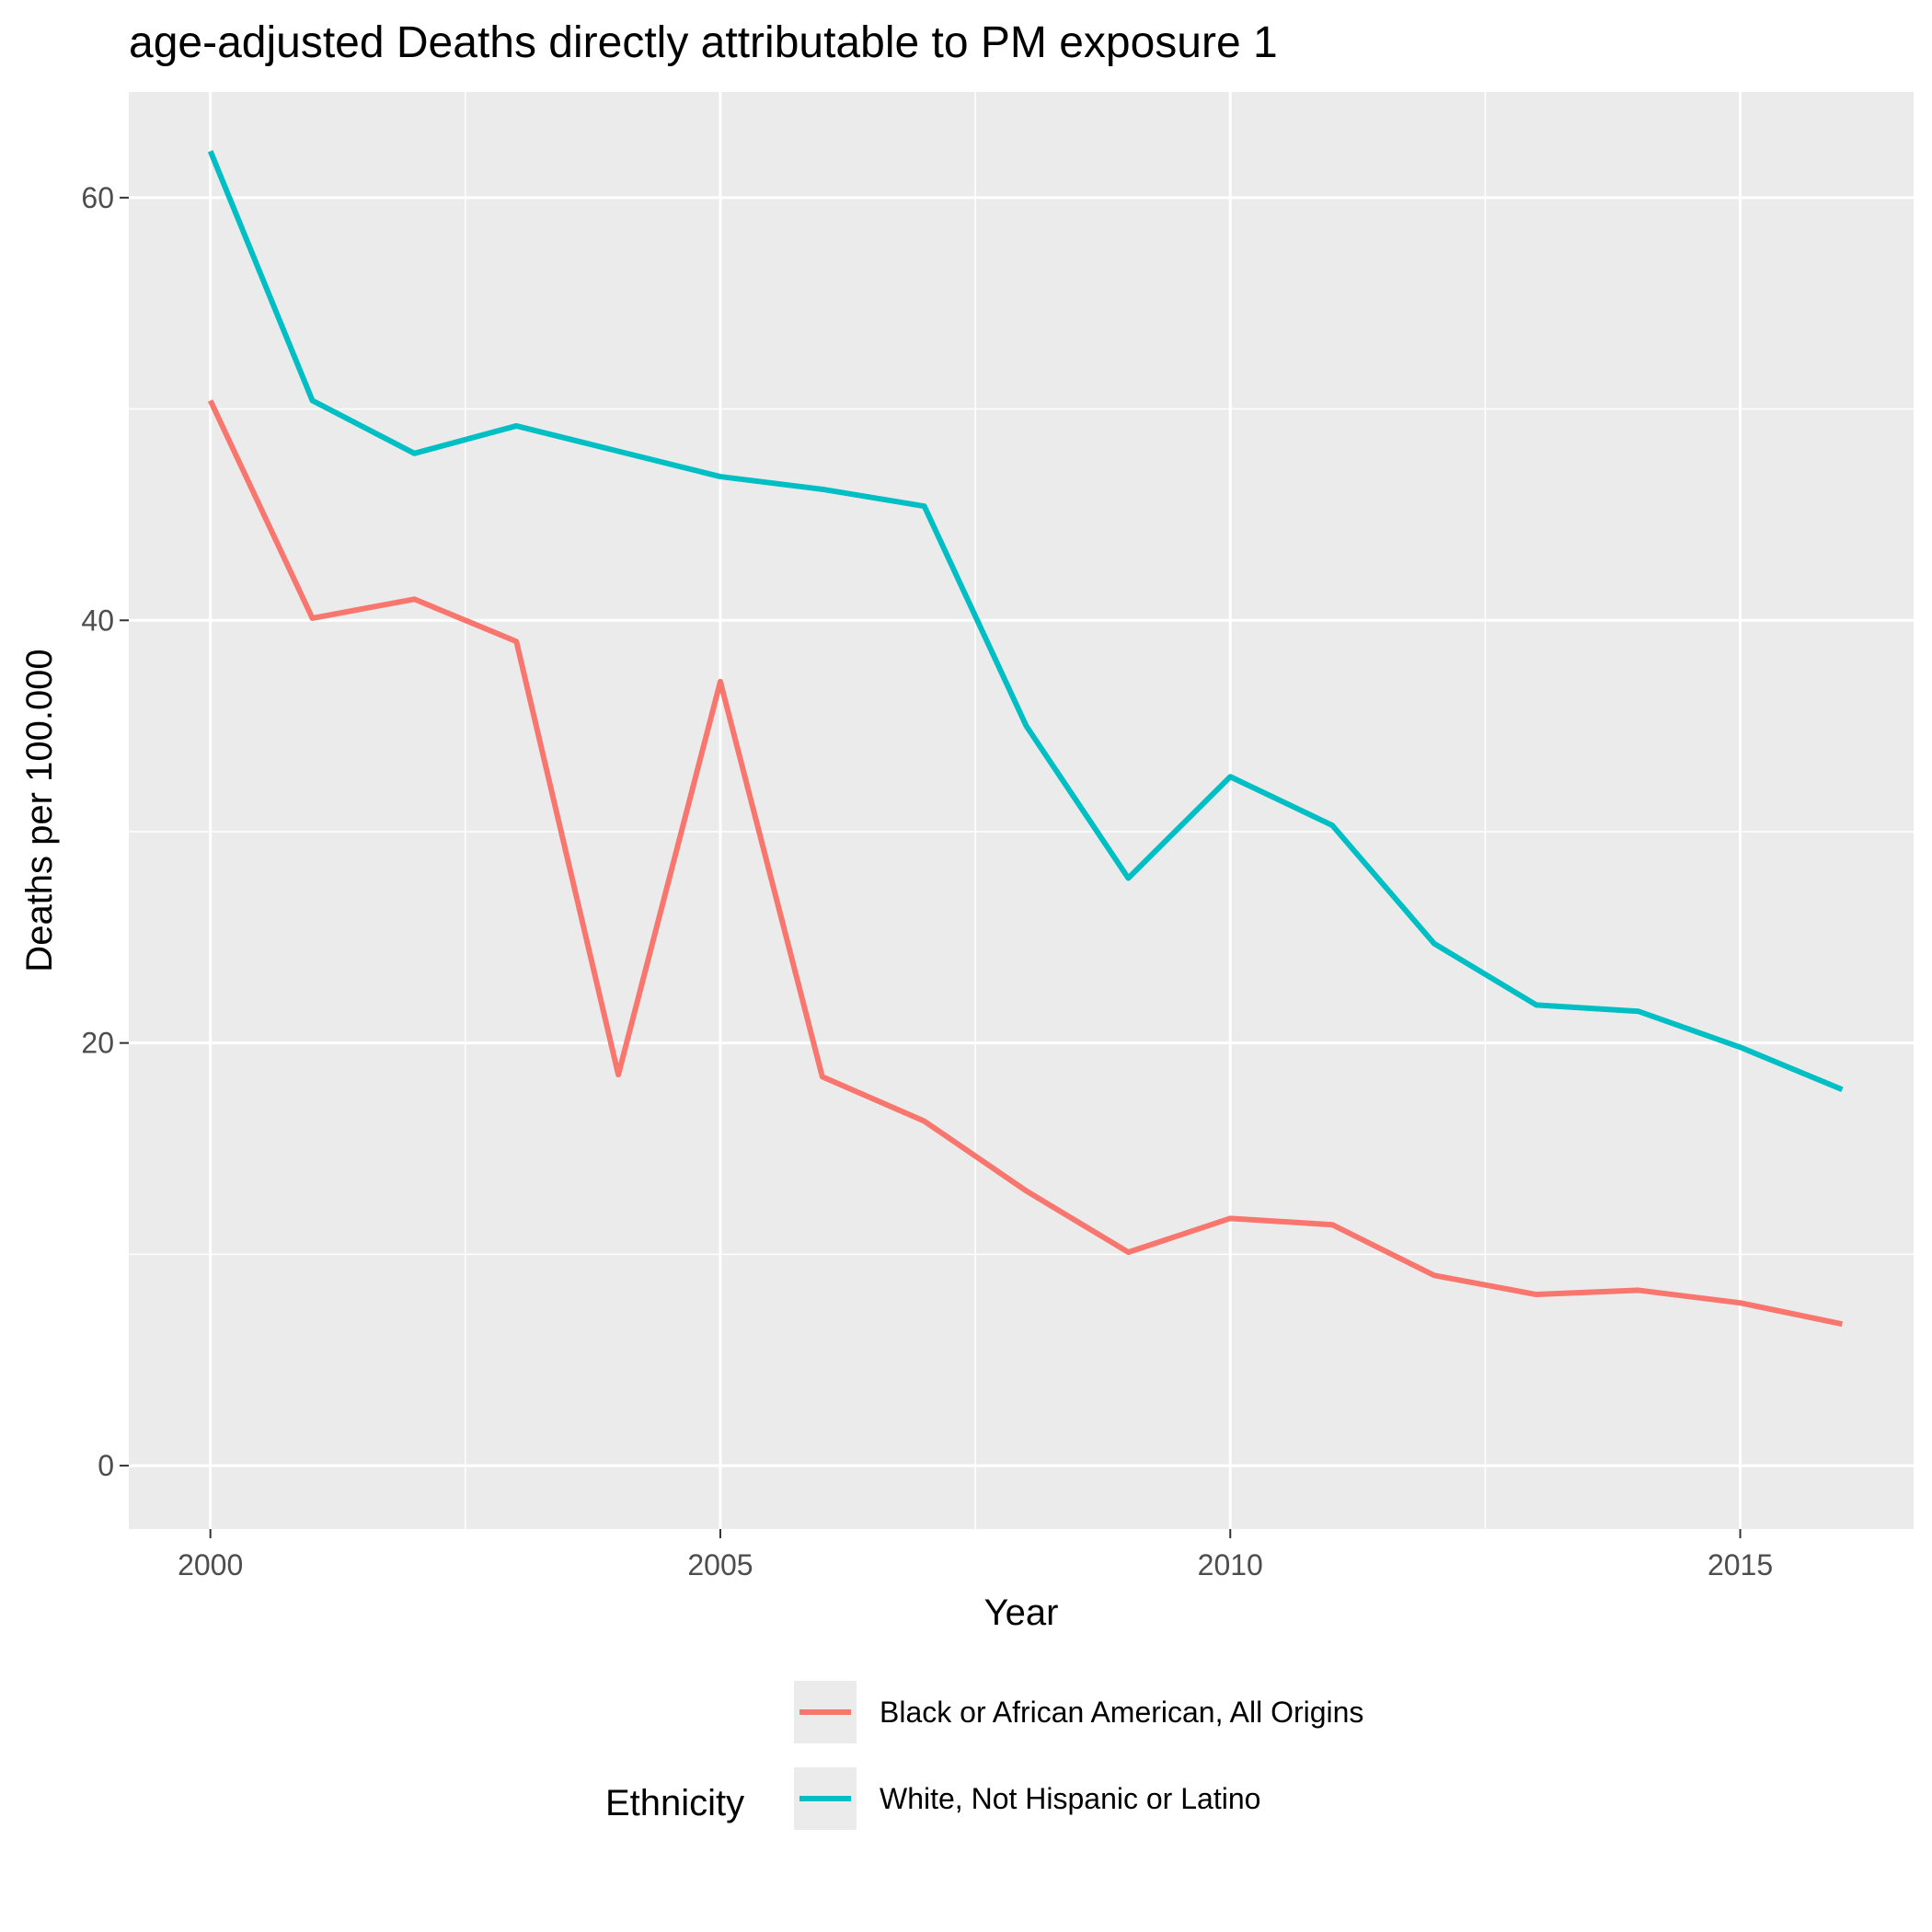  I want to click on y-tick-label: 20, so click(97, 1043).